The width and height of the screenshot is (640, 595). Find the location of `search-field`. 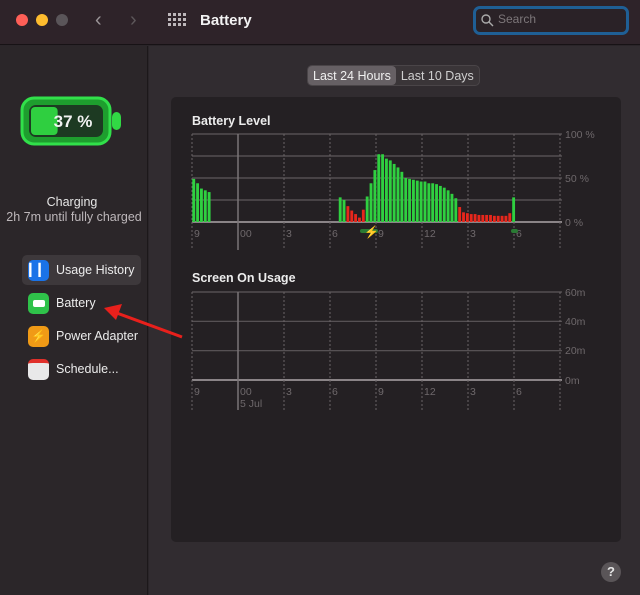

search-field is located at coordinates (551, 20).